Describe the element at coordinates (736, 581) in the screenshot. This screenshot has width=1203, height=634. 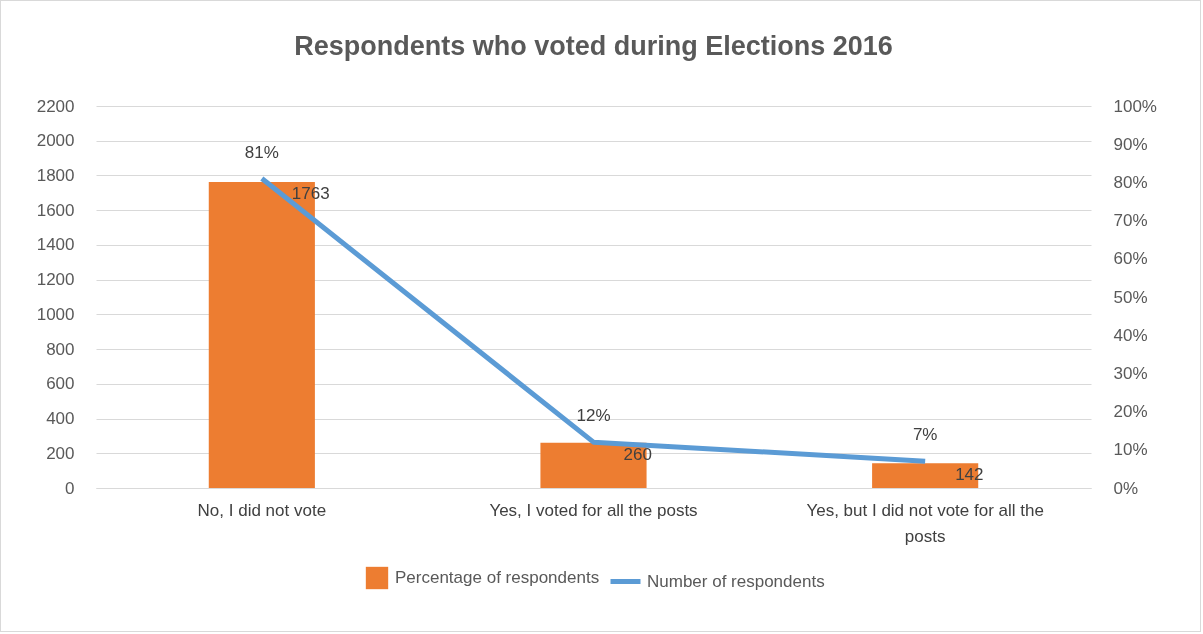
I see `legend-label: Number of respondents` at that location.